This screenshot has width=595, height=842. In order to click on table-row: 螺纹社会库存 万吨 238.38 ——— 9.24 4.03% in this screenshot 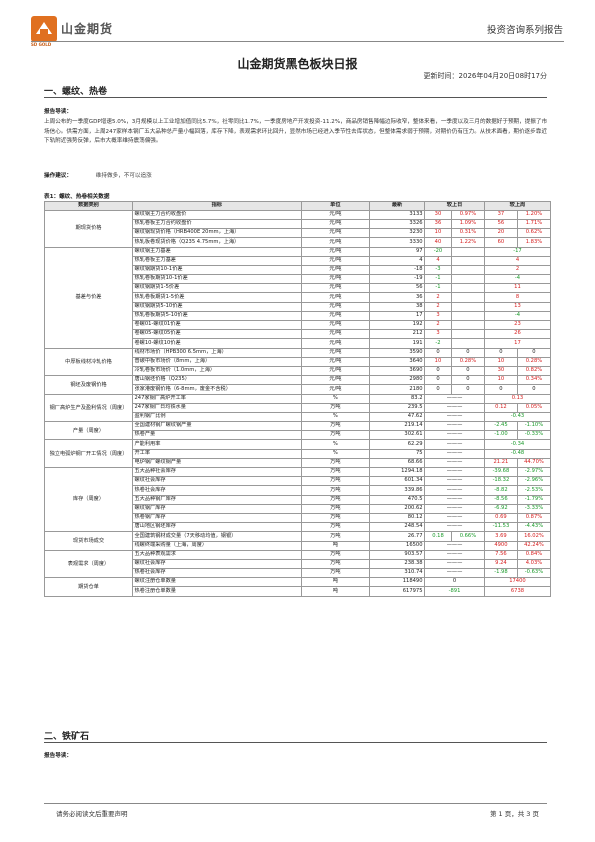, I will do `click(298, 564)`.